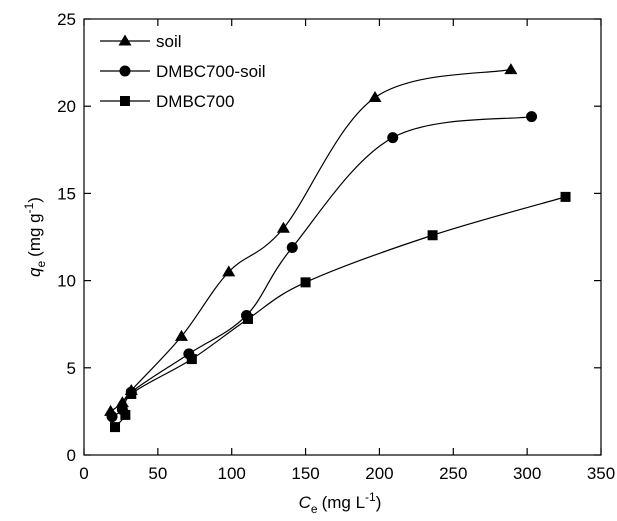 The image size is (617, 521). I want to click on x-label-subscript: e, so click(314, 509).